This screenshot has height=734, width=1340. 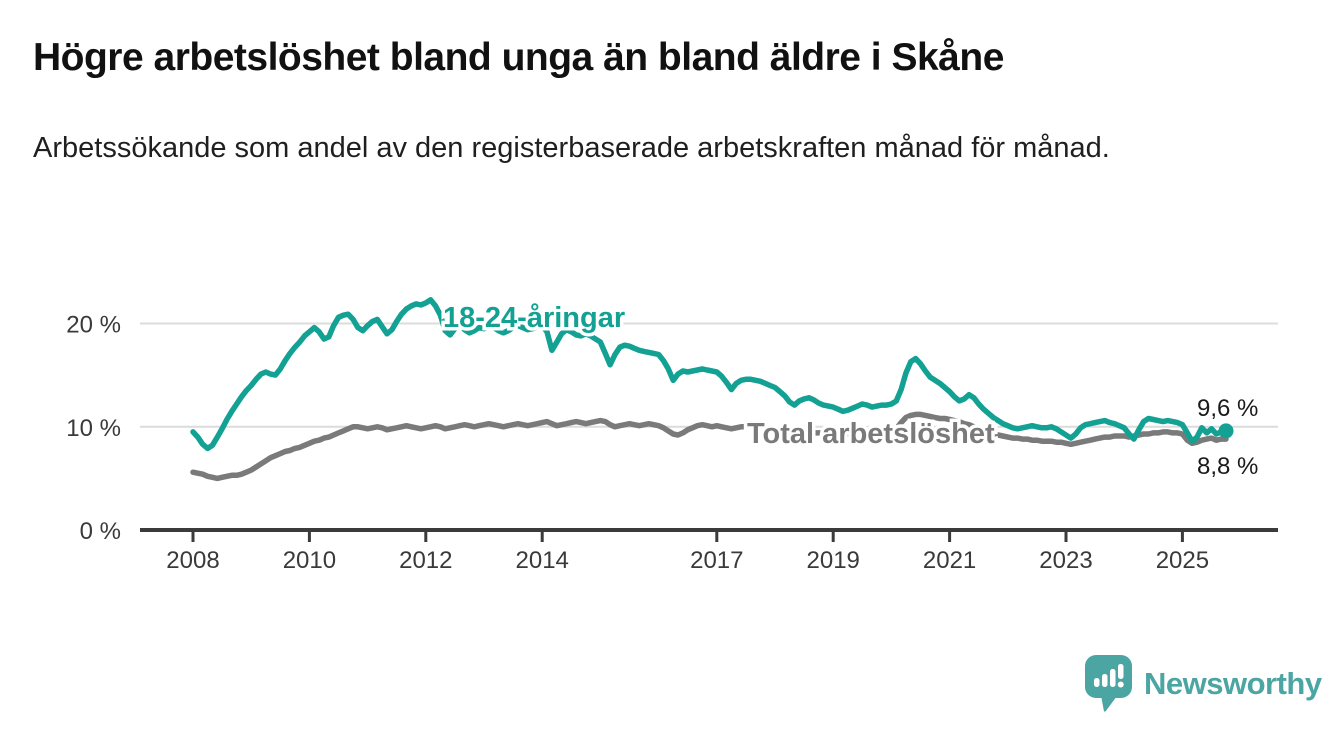 What do you see at coordinates (1113, 678) in the screenshot?
I see `bar-large` at bounding box center [1113, 678].